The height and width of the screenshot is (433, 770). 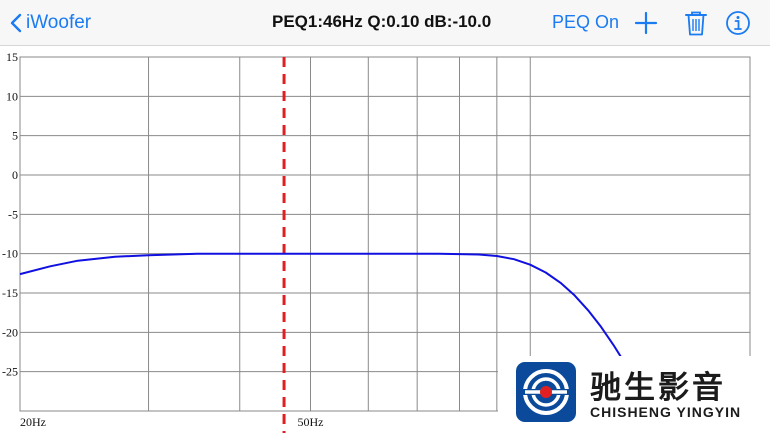 I want to click on y-tick-label: -25, so click(x=10, y=372).